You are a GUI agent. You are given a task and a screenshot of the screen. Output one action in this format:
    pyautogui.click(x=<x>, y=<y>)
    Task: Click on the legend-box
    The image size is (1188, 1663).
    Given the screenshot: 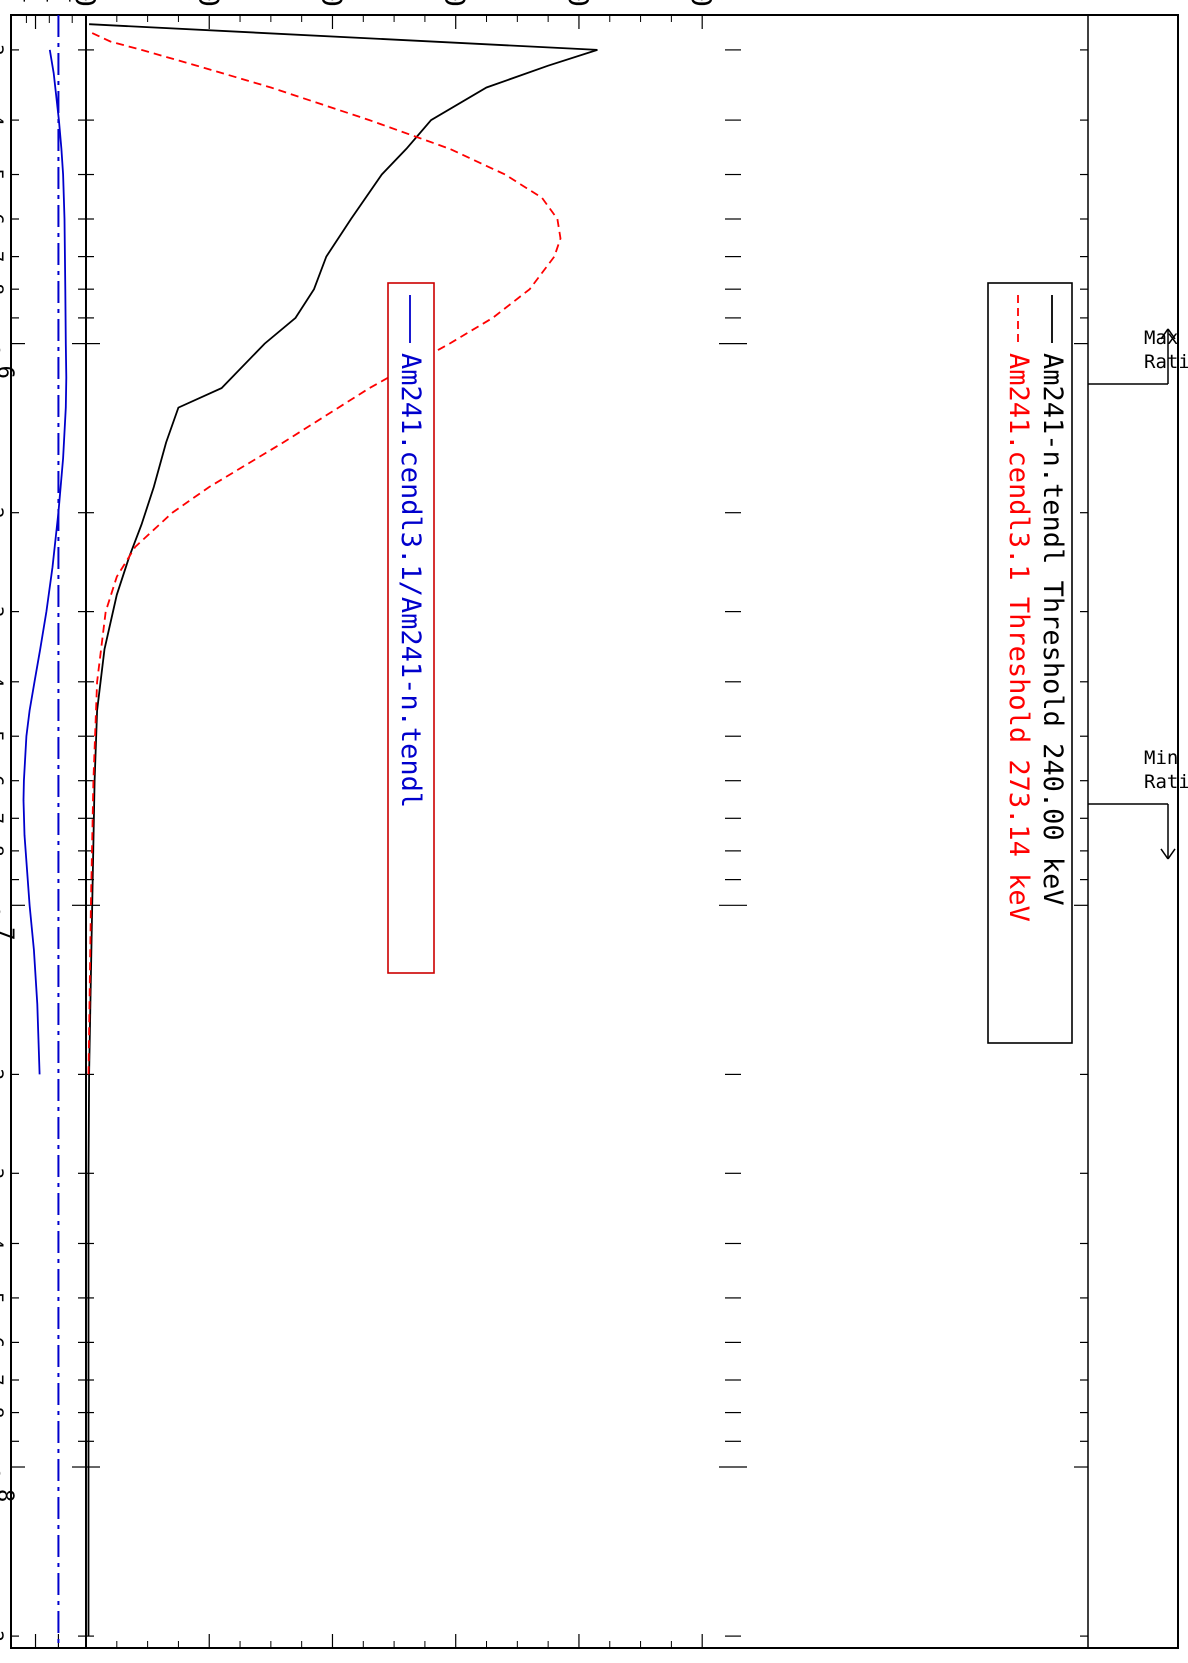 What is the action you would take?
    pyautogui.click(x=1030, y=663)
    